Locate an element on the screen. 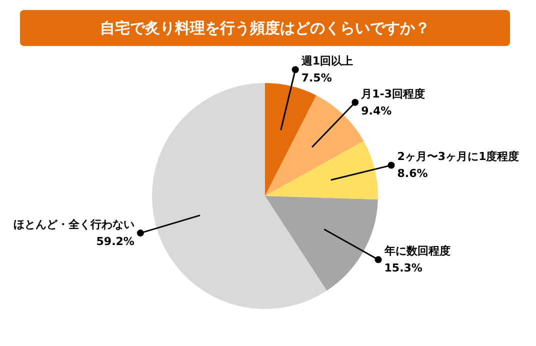 The height and width of the screenshot is (346, 536). slice-label: 年に数回程度 is located at coordinates (416, 251).